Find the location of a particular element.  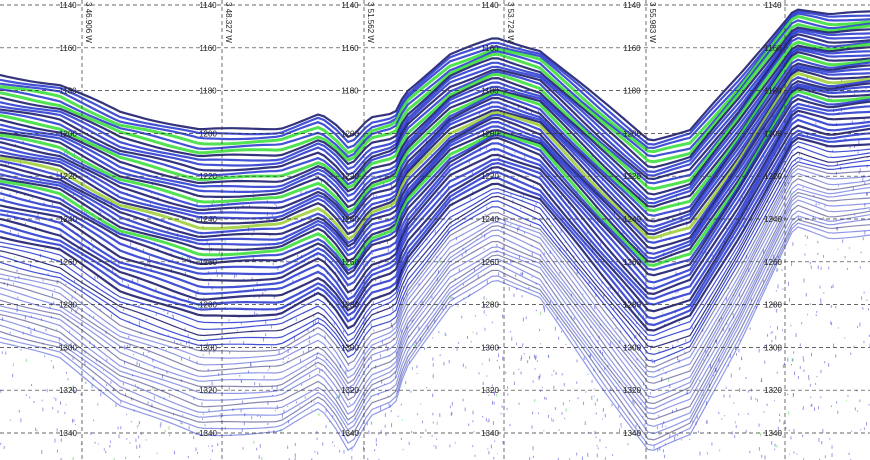

depth-label: 1280 is located at coordinates (350, 305).